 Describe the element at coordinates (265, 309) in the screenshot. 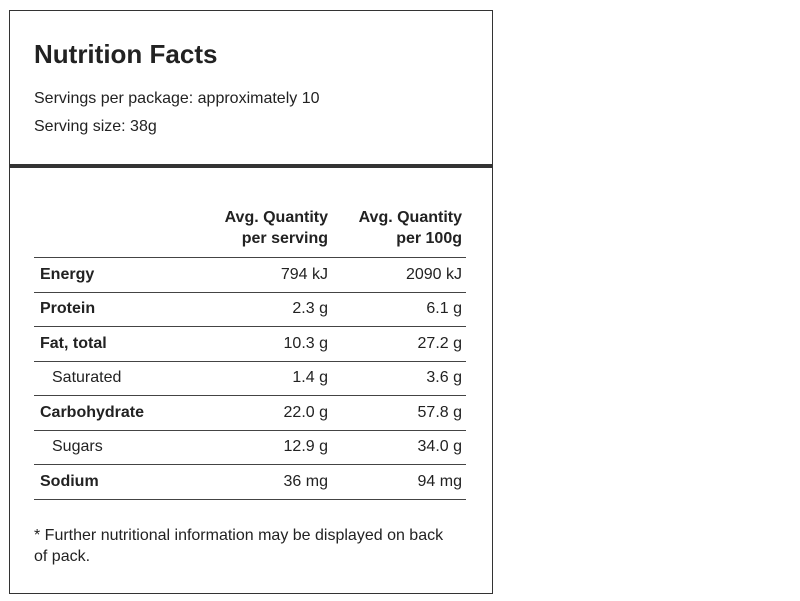

I see `nutrient-value: 2.3 g` at that location.